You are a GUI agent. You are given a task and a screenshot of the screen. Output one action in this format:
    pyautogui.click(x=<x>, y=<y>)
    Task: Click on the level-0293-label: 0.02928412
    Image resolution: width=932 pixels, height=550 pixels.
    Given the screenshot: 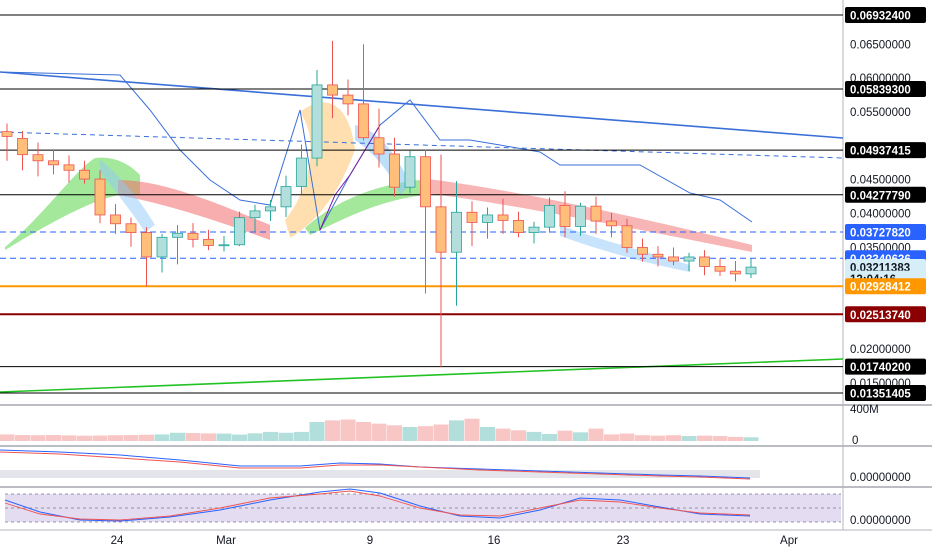 What is the action you would take?
    pyautogui.click(x=880, y=288)
    